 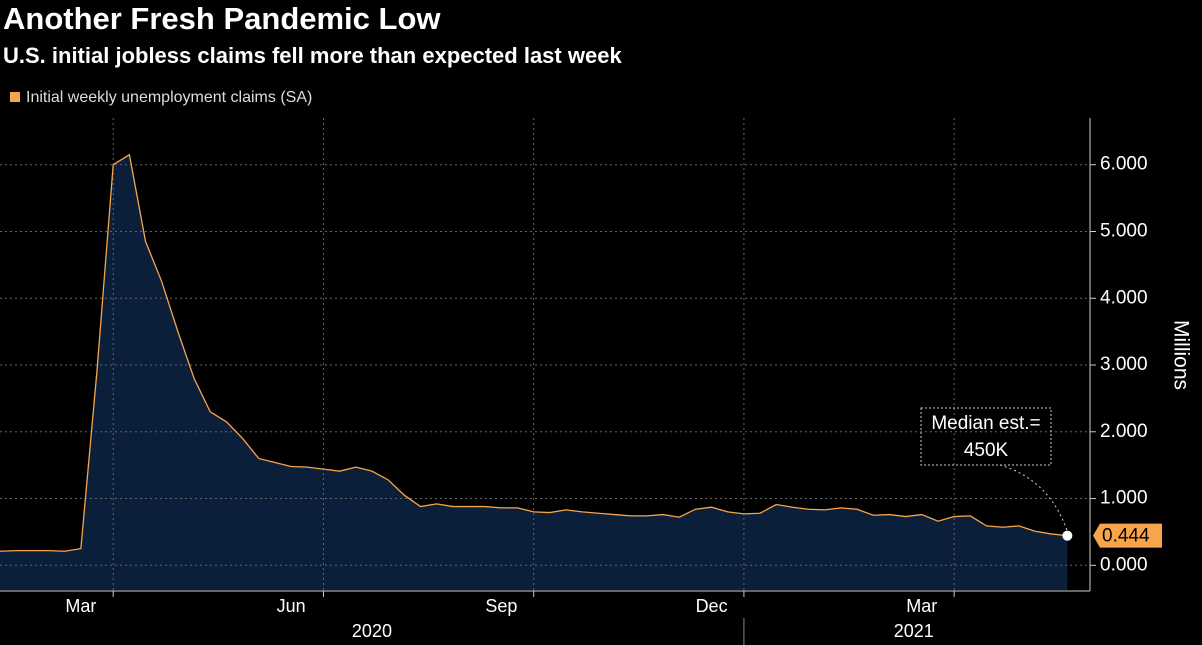 I want to click on annotation-box, so click(x=986, y=436).